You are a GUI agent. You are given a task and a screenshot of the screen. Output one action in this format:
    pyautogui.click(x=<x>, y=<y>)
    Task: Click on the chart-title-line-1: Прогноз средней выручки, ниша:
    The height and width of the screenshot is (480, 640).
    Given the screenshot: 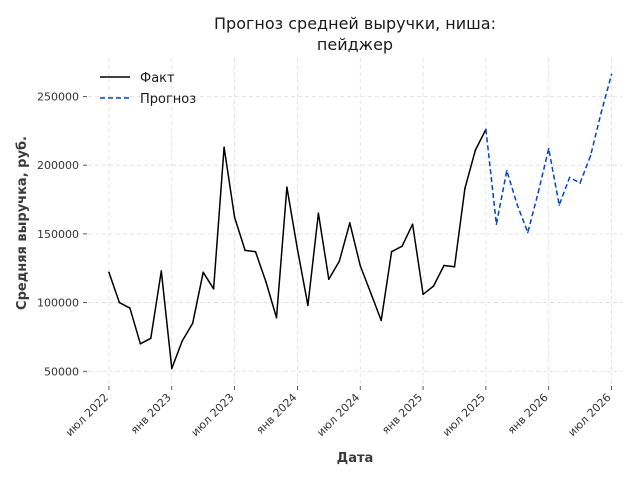 What is the action you would take?
    pyautogui.click(x=355, y=23)
    